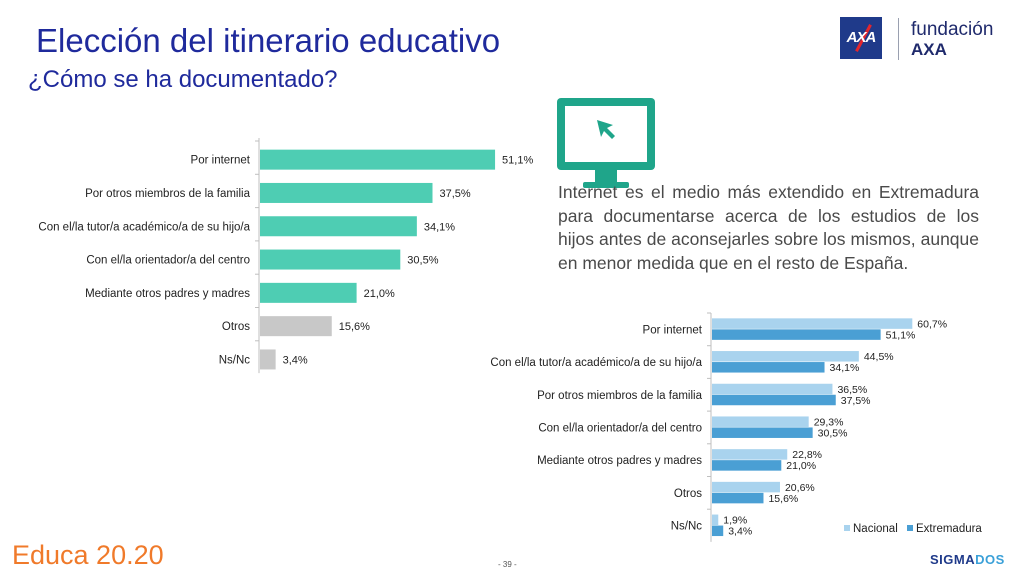 The height and width of the screenshot is (576, 1024). I want to click on chart1-category-label: Otros, so click(236, 327).